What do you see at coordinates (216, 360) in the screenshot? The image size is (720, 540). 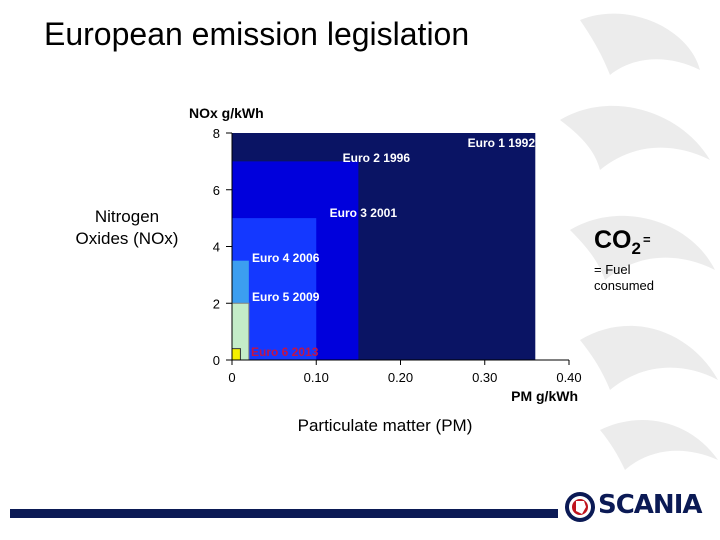 I see `y-tick-label-0: 0` at bounding box center [216, 360].